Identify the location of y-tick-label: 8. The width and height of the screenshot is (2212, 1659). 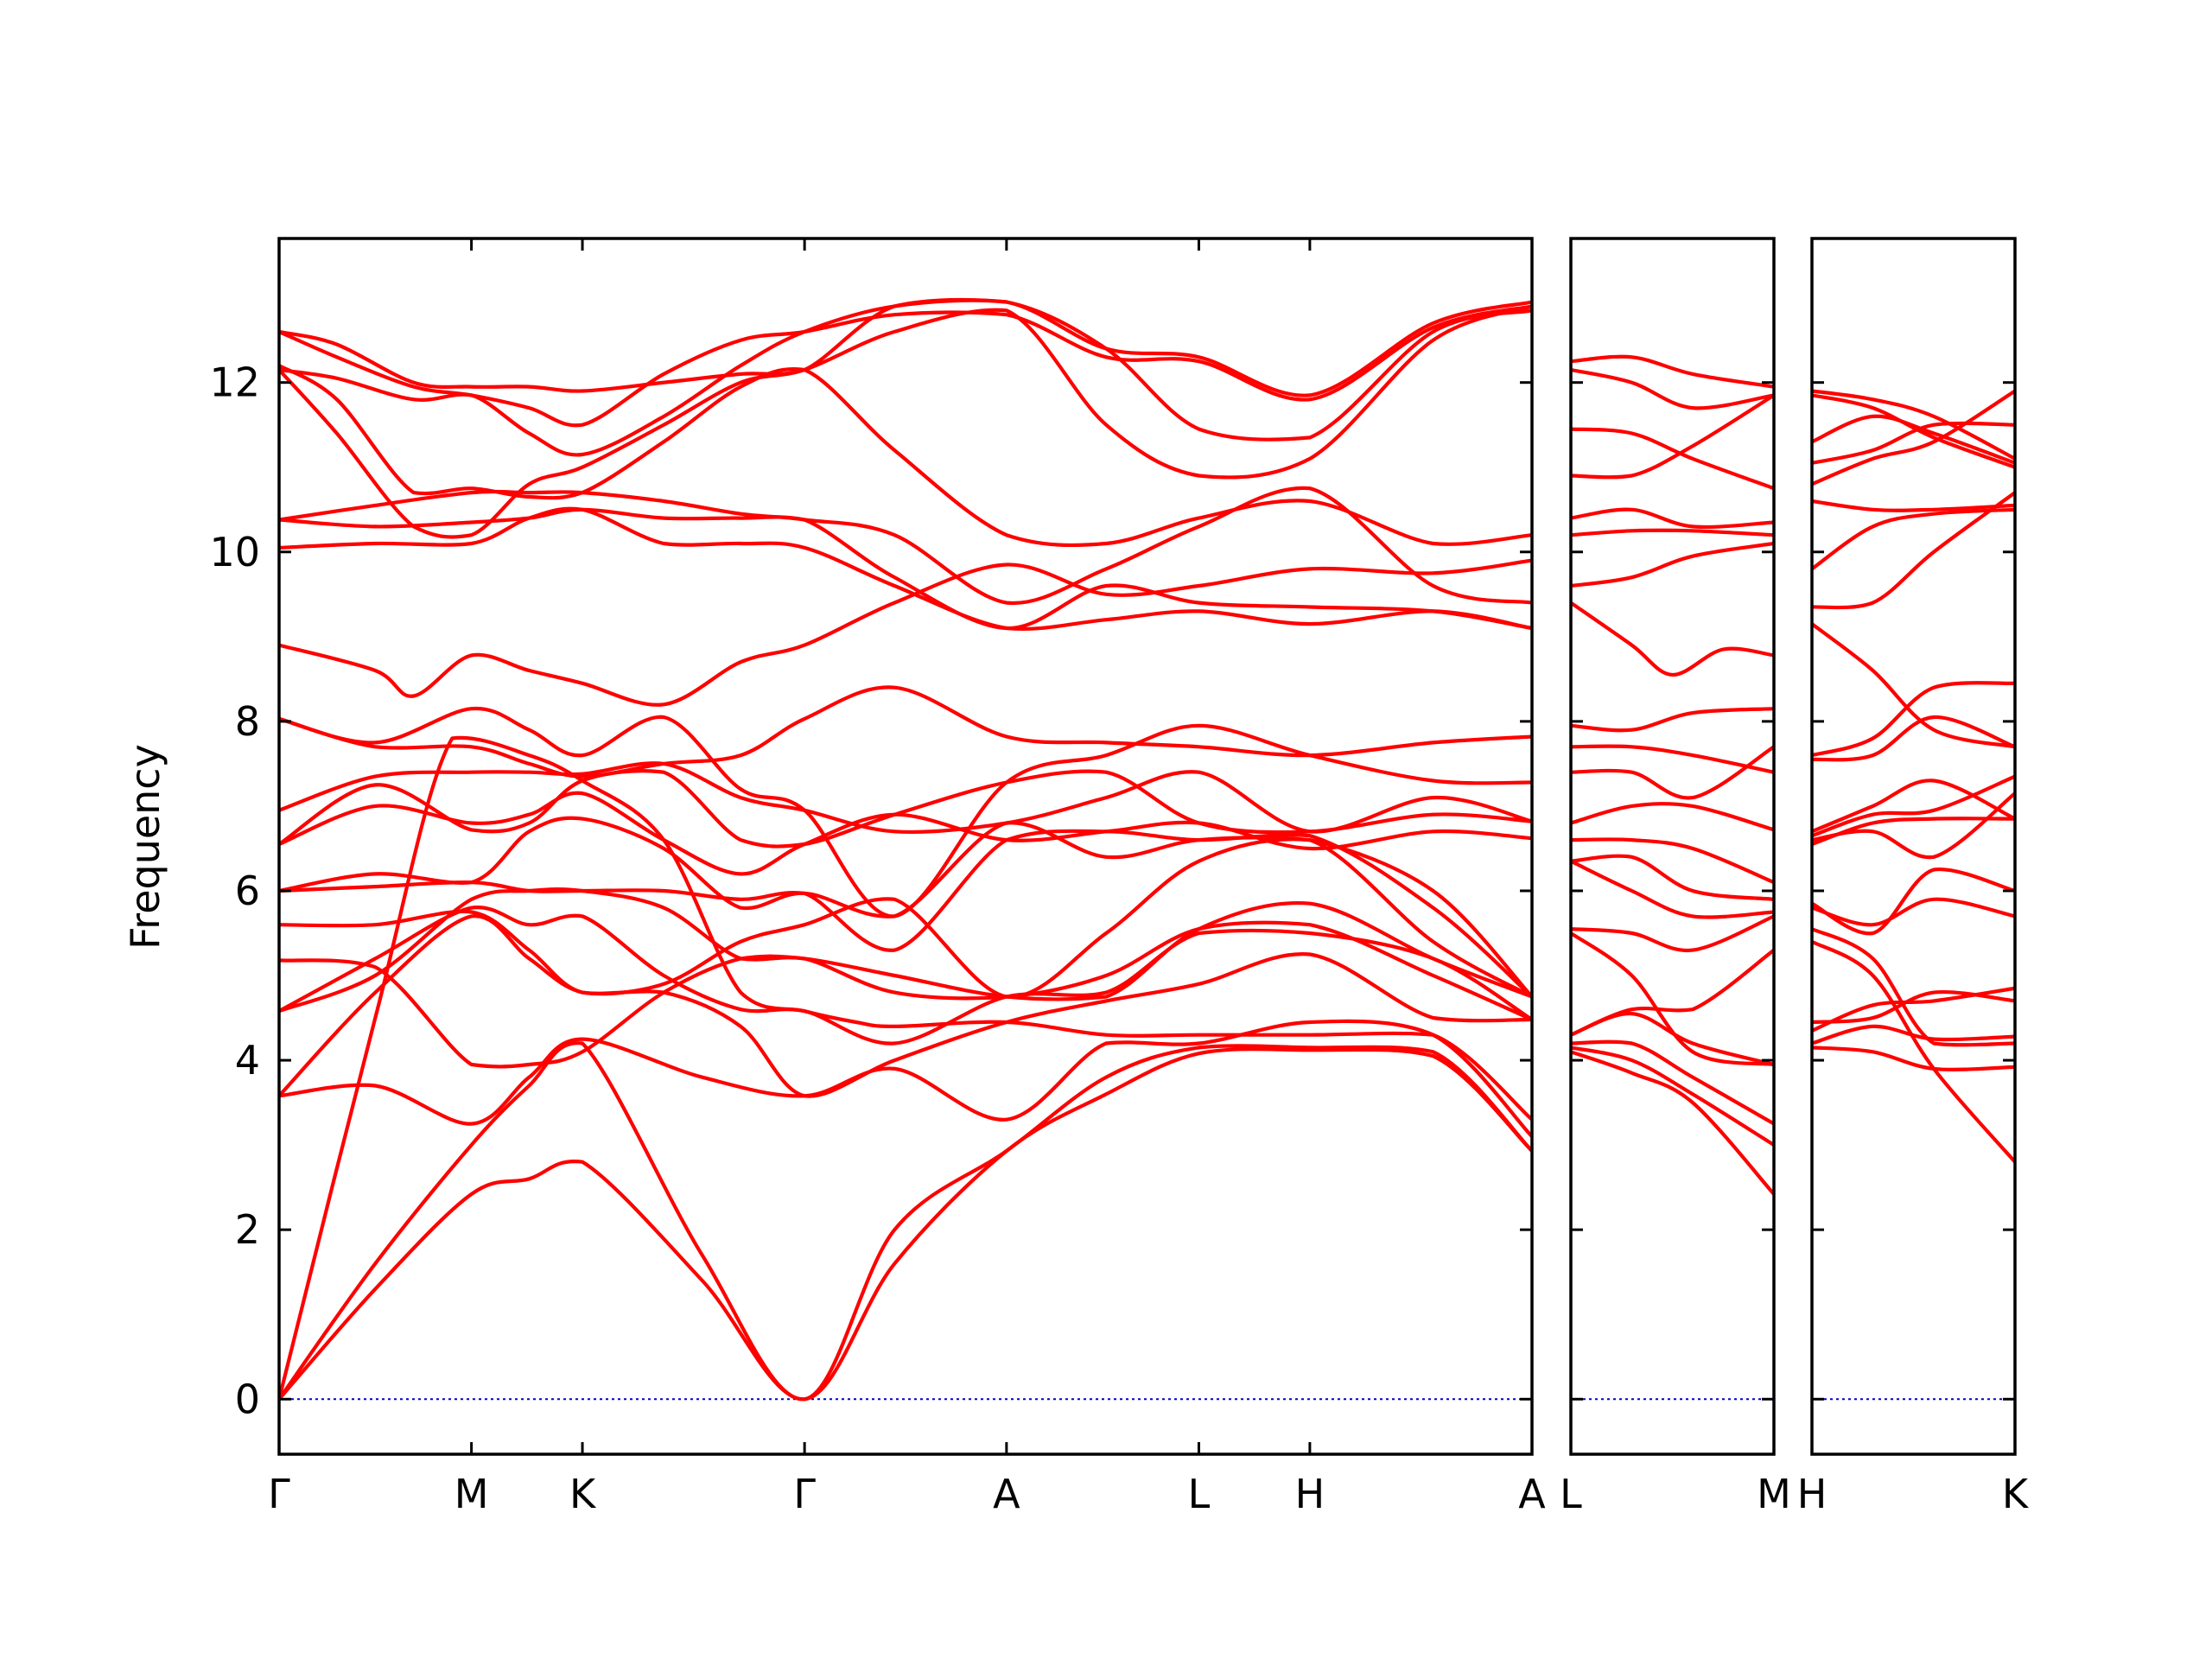
(247, 721).